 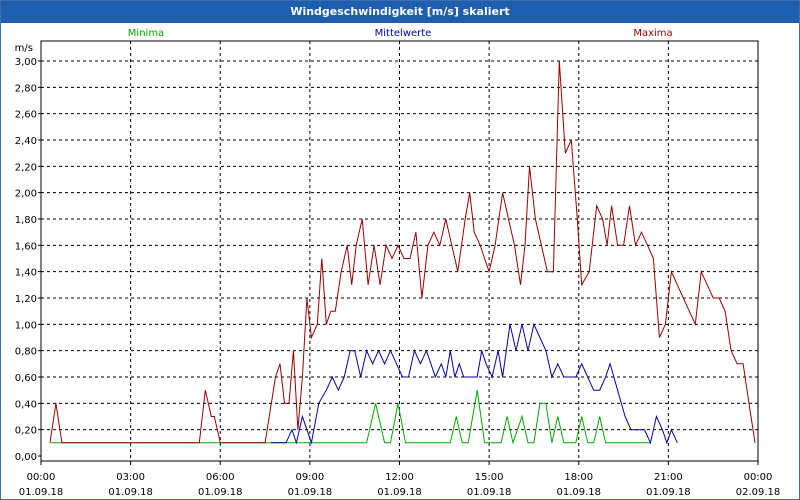 What do you see at coordinates (26, 378) in the screenshot?
I see `y-tick-label: 0,60` at bounding box center [26, 378].